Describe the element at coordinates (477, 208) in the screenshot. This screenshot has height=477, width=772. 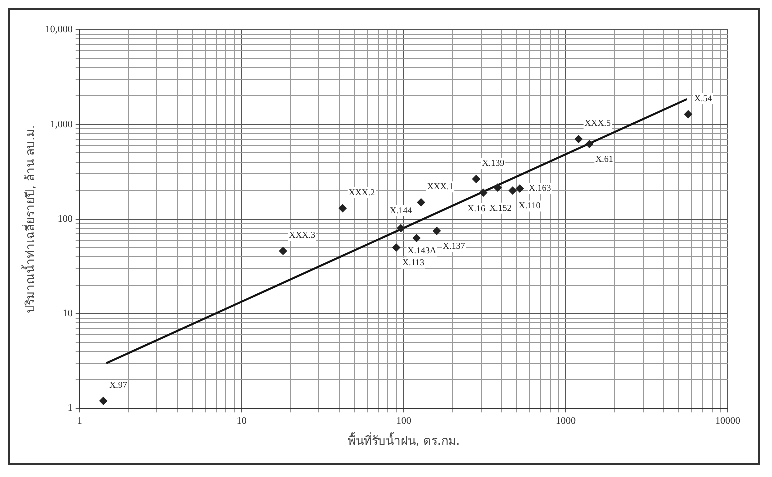
I see `annotation: X.16` at that location.